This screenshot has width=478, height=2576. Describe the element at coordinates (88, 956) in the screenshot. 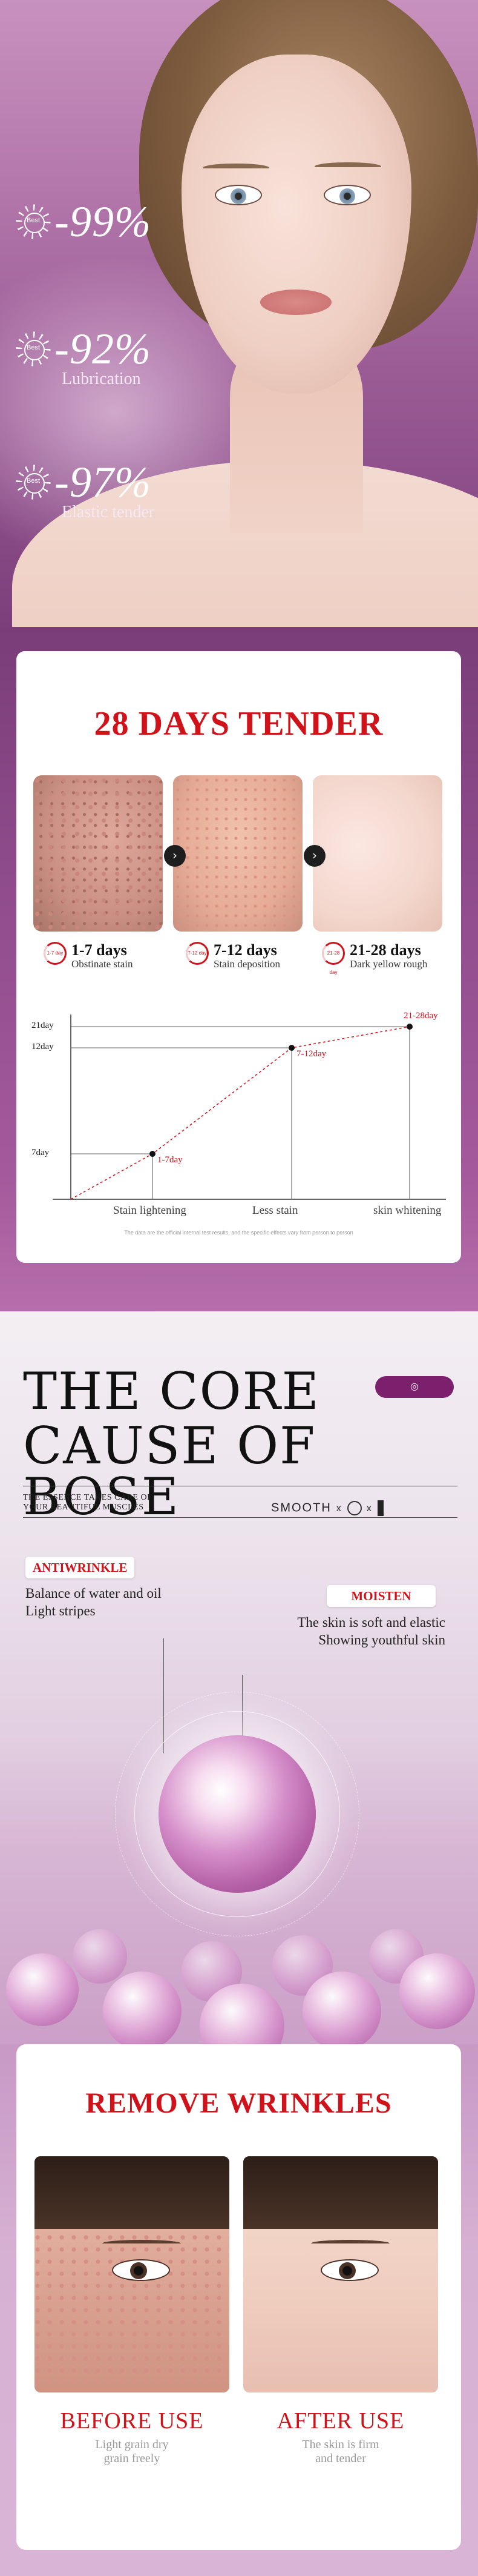

I see `period-1: 1-7 day 1-7 days Obstinate stain` at that location.